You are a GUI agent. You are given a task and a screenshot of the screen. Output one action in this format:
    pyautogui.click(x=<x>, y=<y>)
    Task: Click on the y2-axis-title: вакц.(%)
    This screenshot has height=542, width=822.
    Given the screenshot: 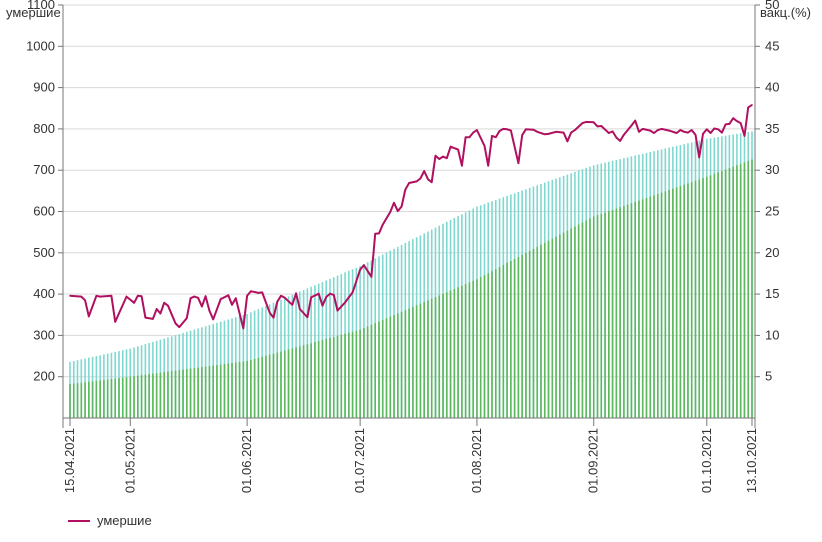 What is the action you would take?
    pyautogui.click(x=785, y=12)
    